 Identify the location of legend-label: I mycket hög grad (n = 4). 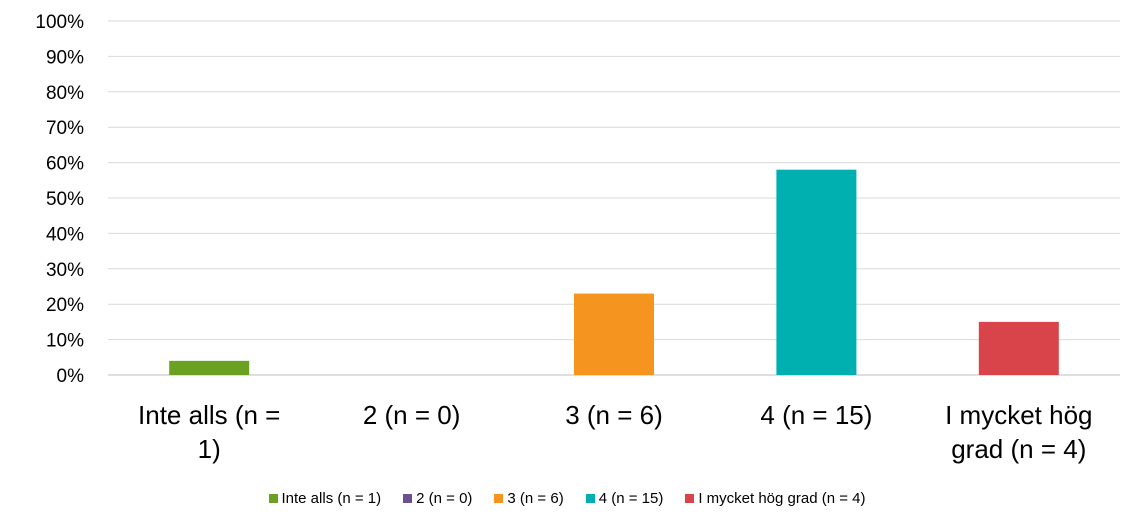
(782, 498).